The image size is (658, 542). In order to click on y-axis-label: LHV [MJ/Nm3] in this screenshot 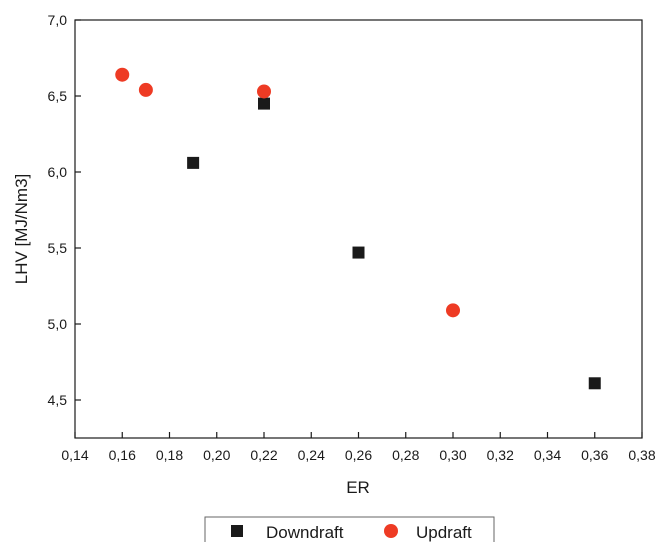, I will do `click(21, 229)`.